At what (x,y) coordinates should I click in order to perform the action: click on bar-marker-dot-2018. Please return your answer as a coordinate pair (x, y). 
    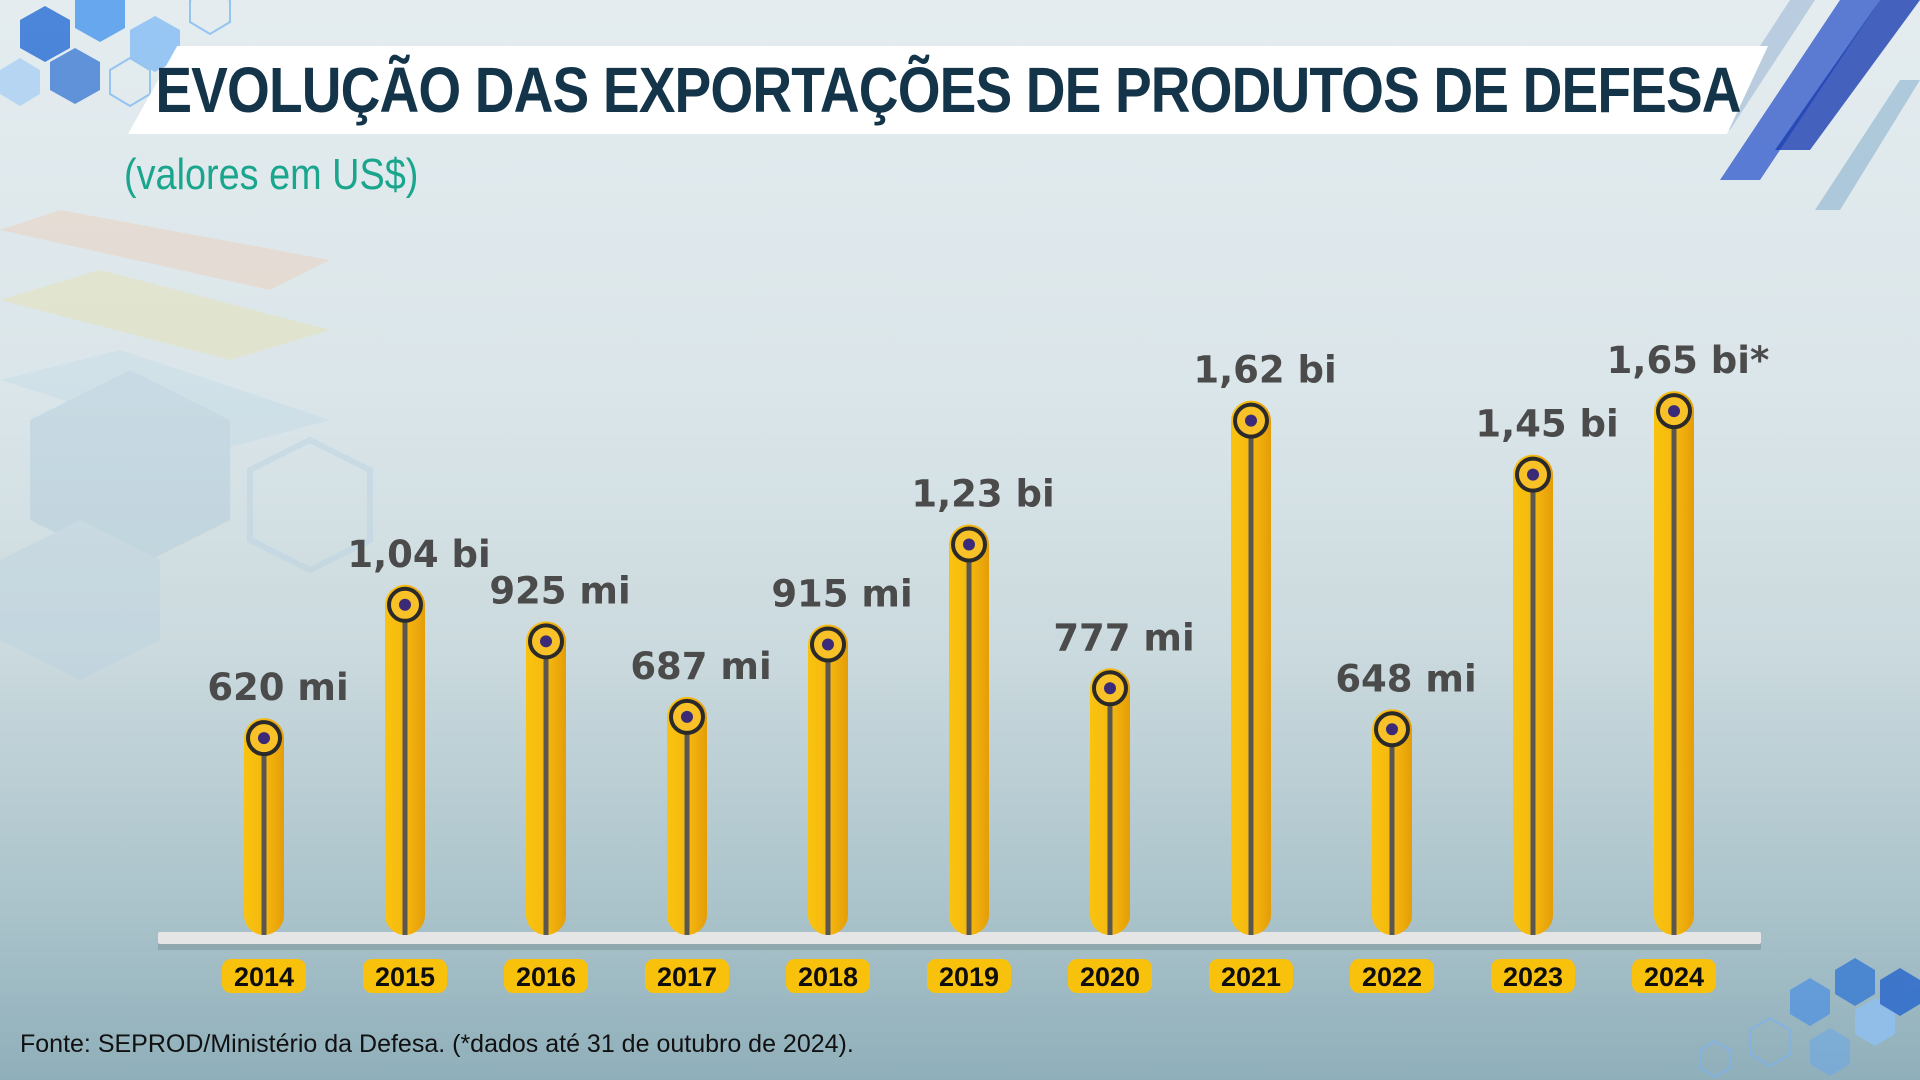
    Looking at the image, I should click on (828, 644).